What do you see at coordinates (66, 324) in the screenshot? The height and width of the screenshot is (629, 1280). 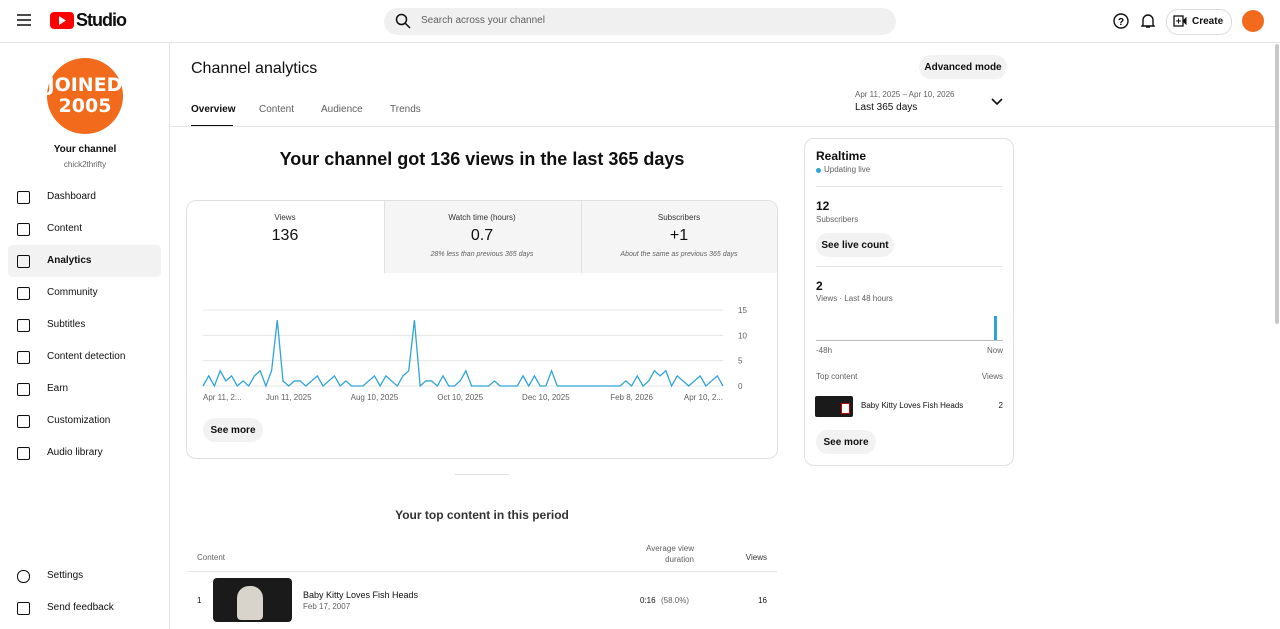 I see `nav-item: Subtitles` at bounding box center [66, 324].